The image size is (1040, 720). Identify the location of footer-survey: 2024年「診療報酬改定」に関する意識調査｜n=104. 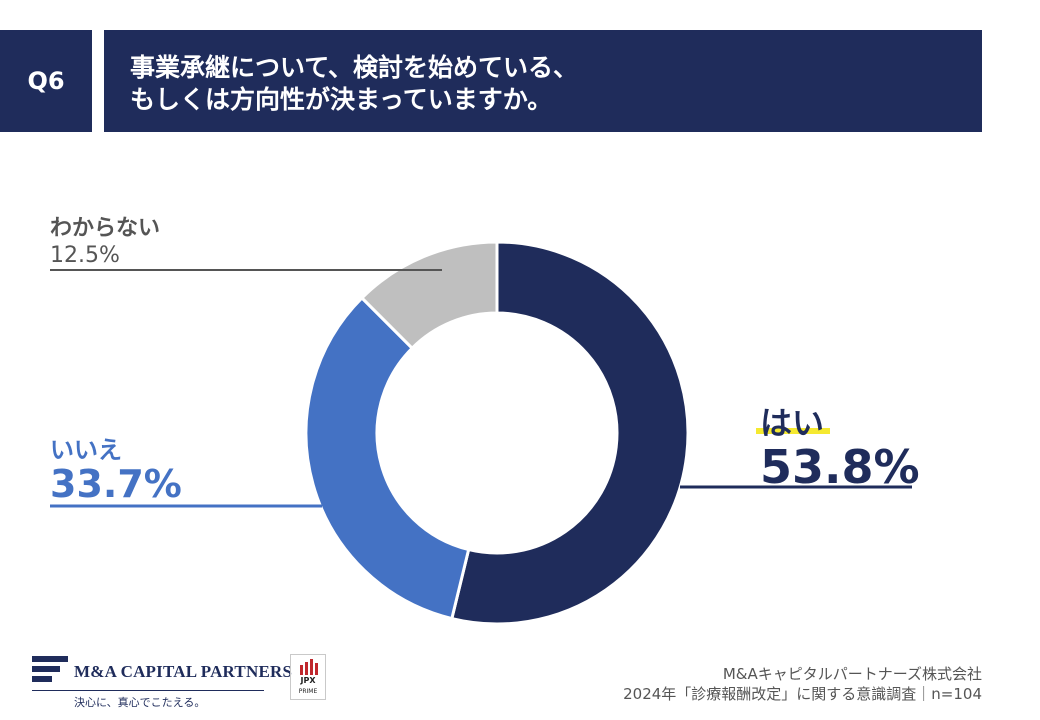
(802, 694).